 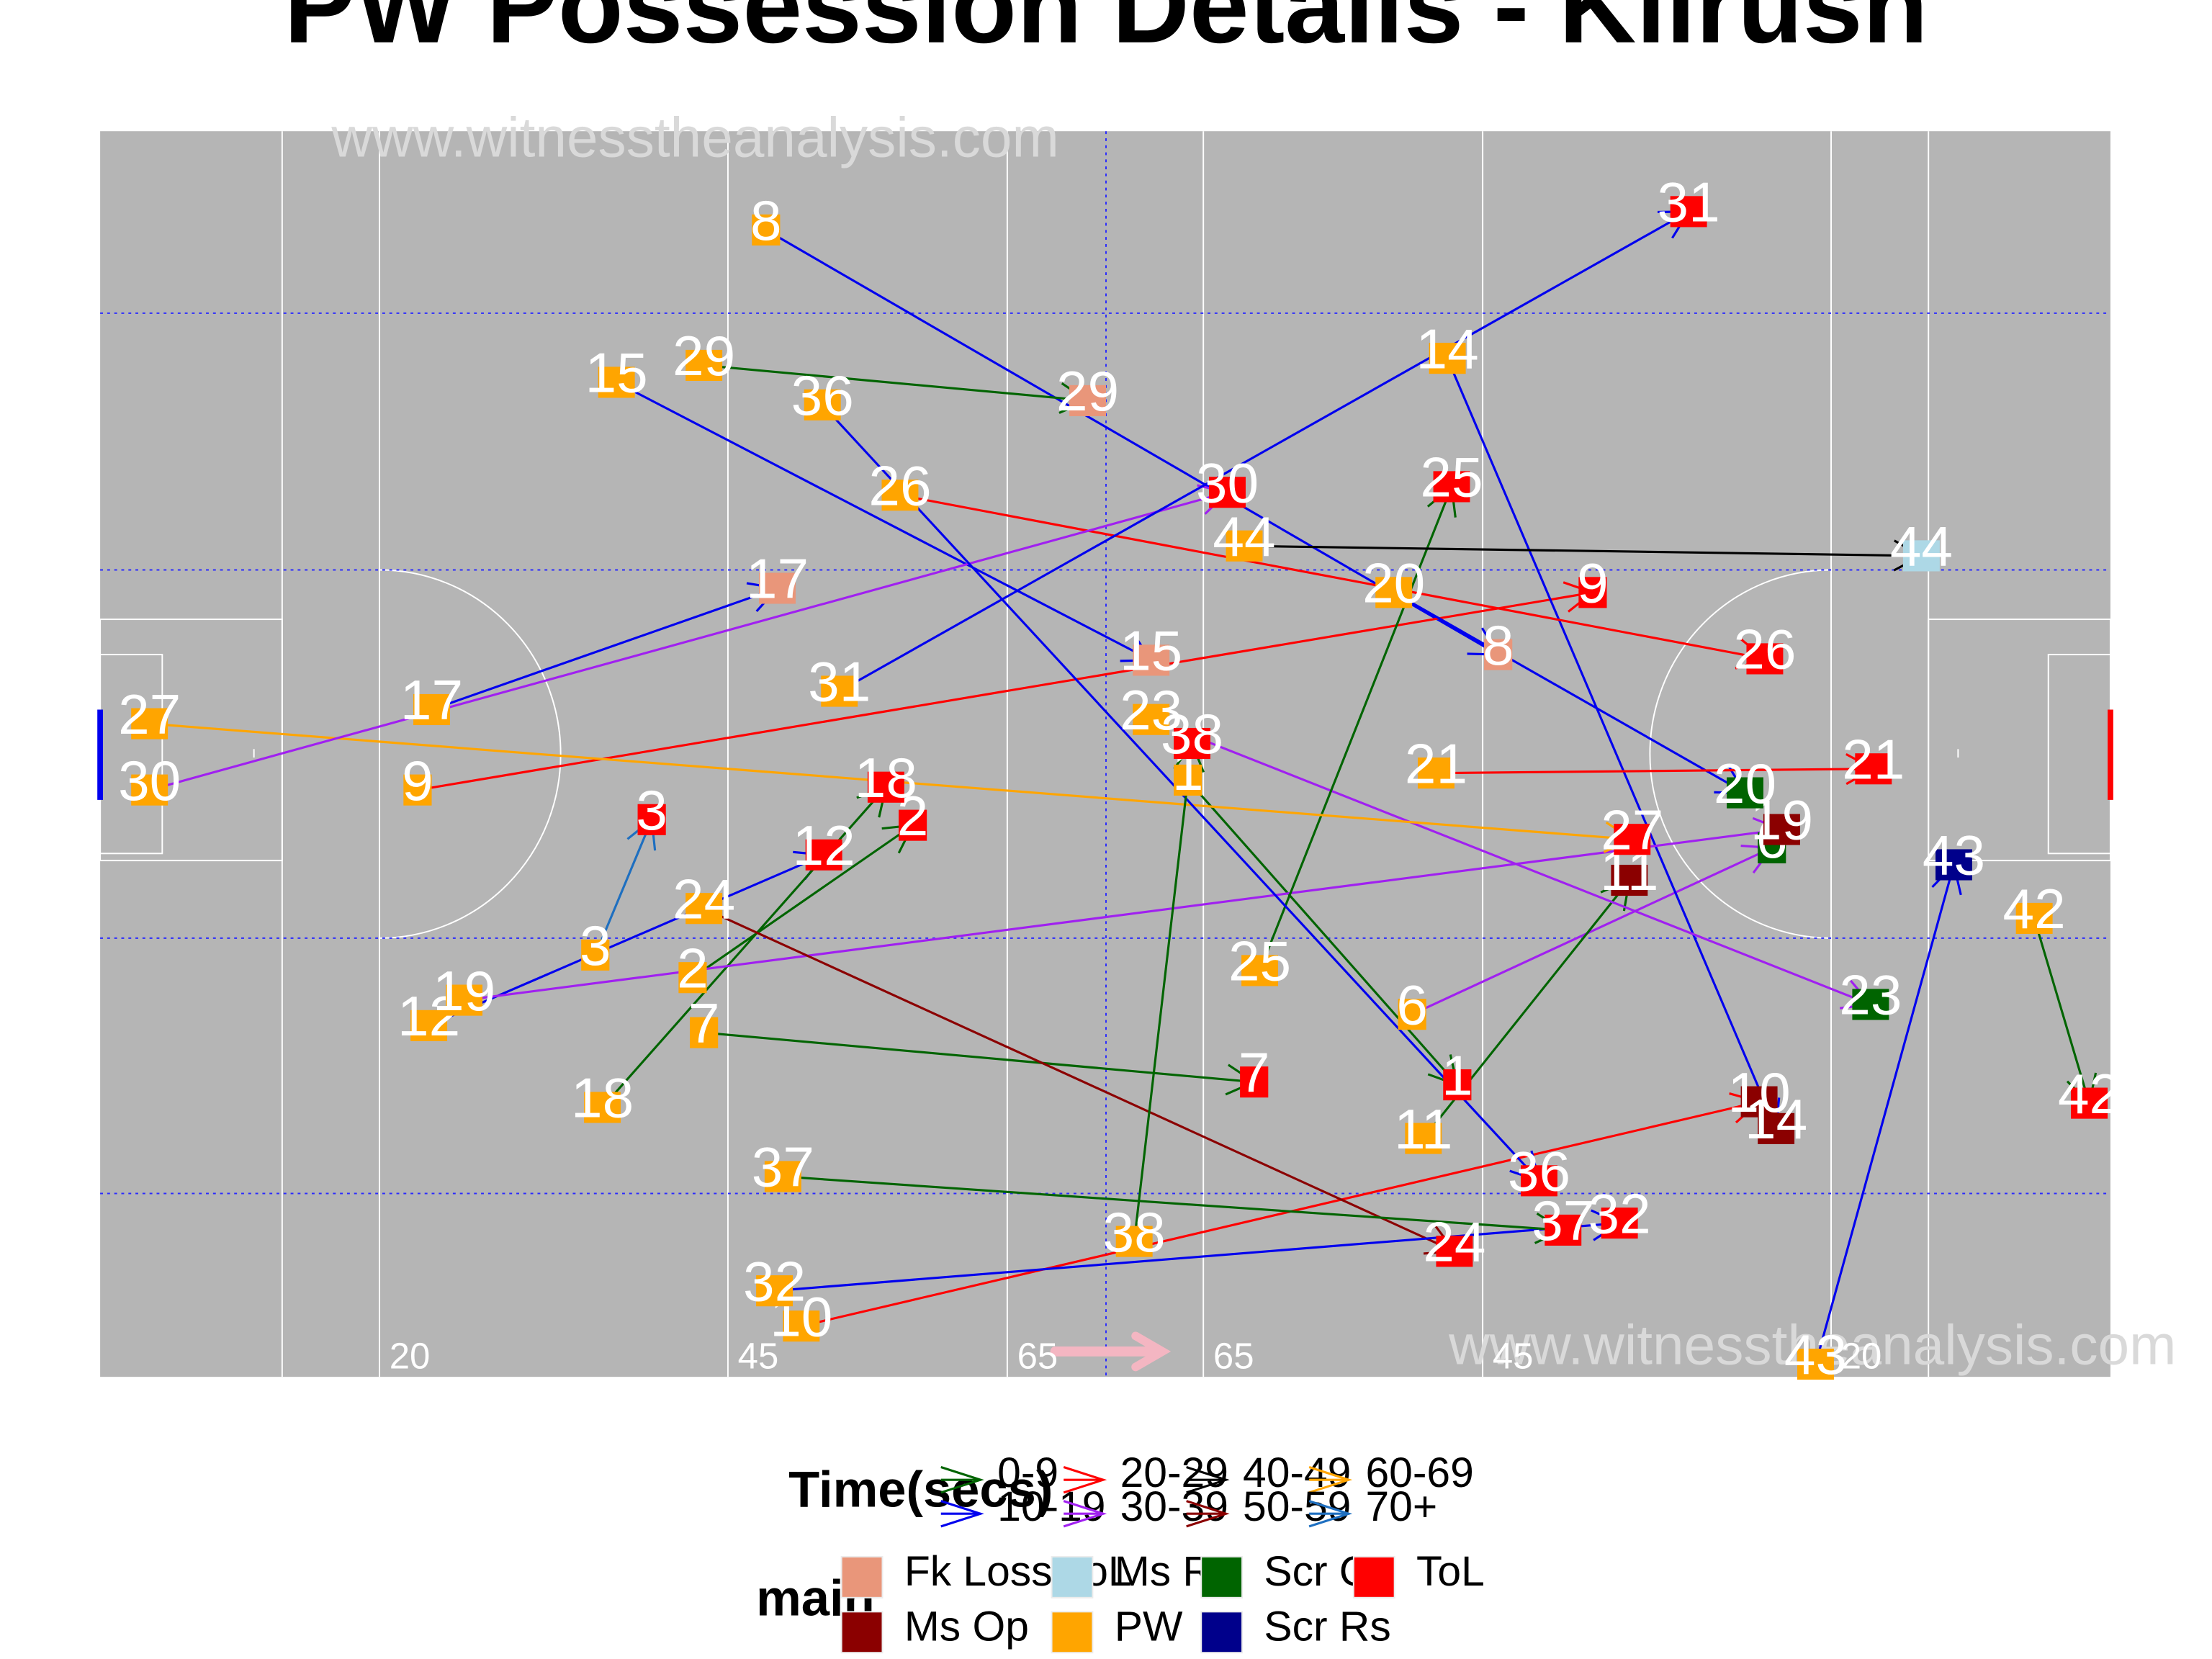 I want to click on start-label: 25, so click(x=1259, y=962).